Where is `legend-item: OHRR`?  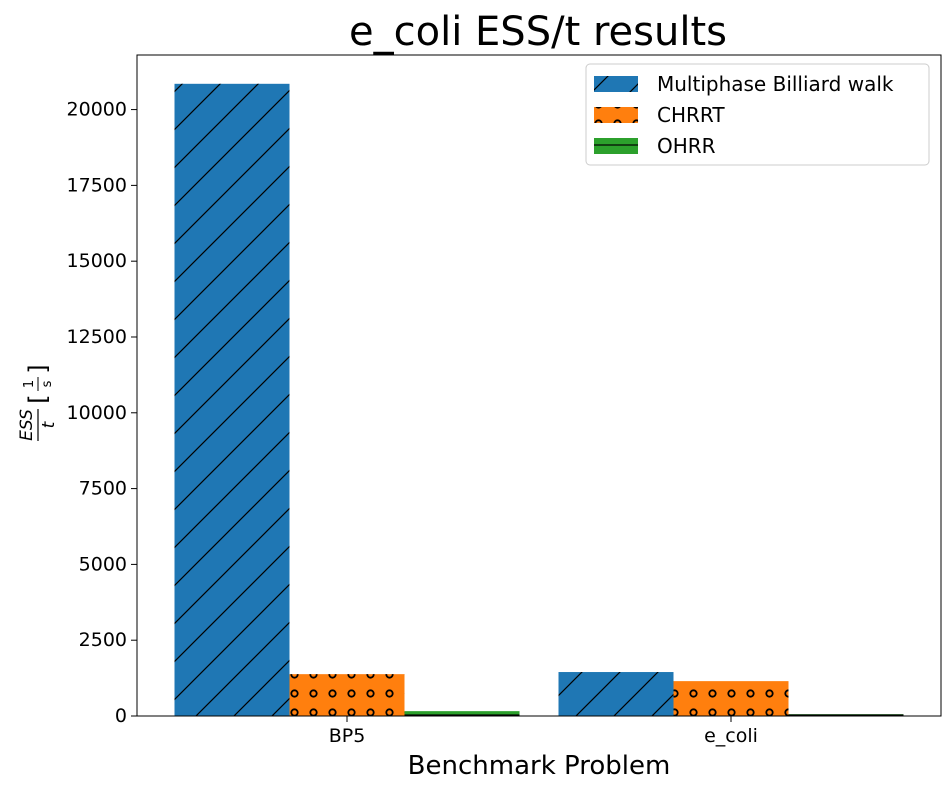
legend-item: OHRR is located at coordinates (655, 146).